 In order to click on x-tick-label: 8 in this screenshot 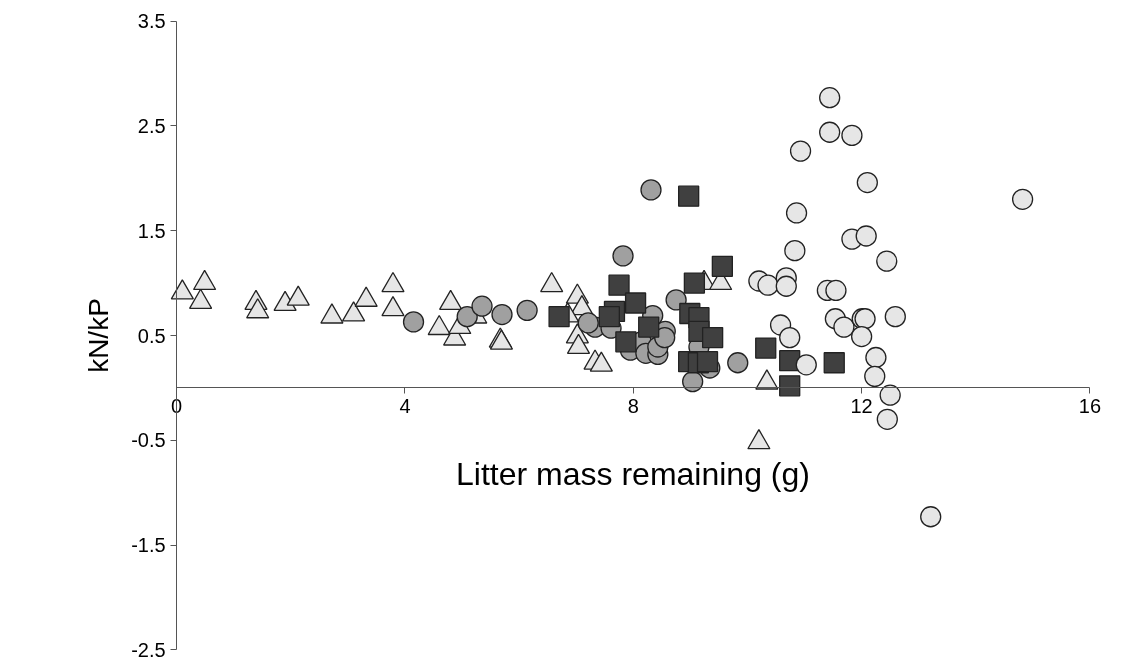, I will do `click(633, 405)`.